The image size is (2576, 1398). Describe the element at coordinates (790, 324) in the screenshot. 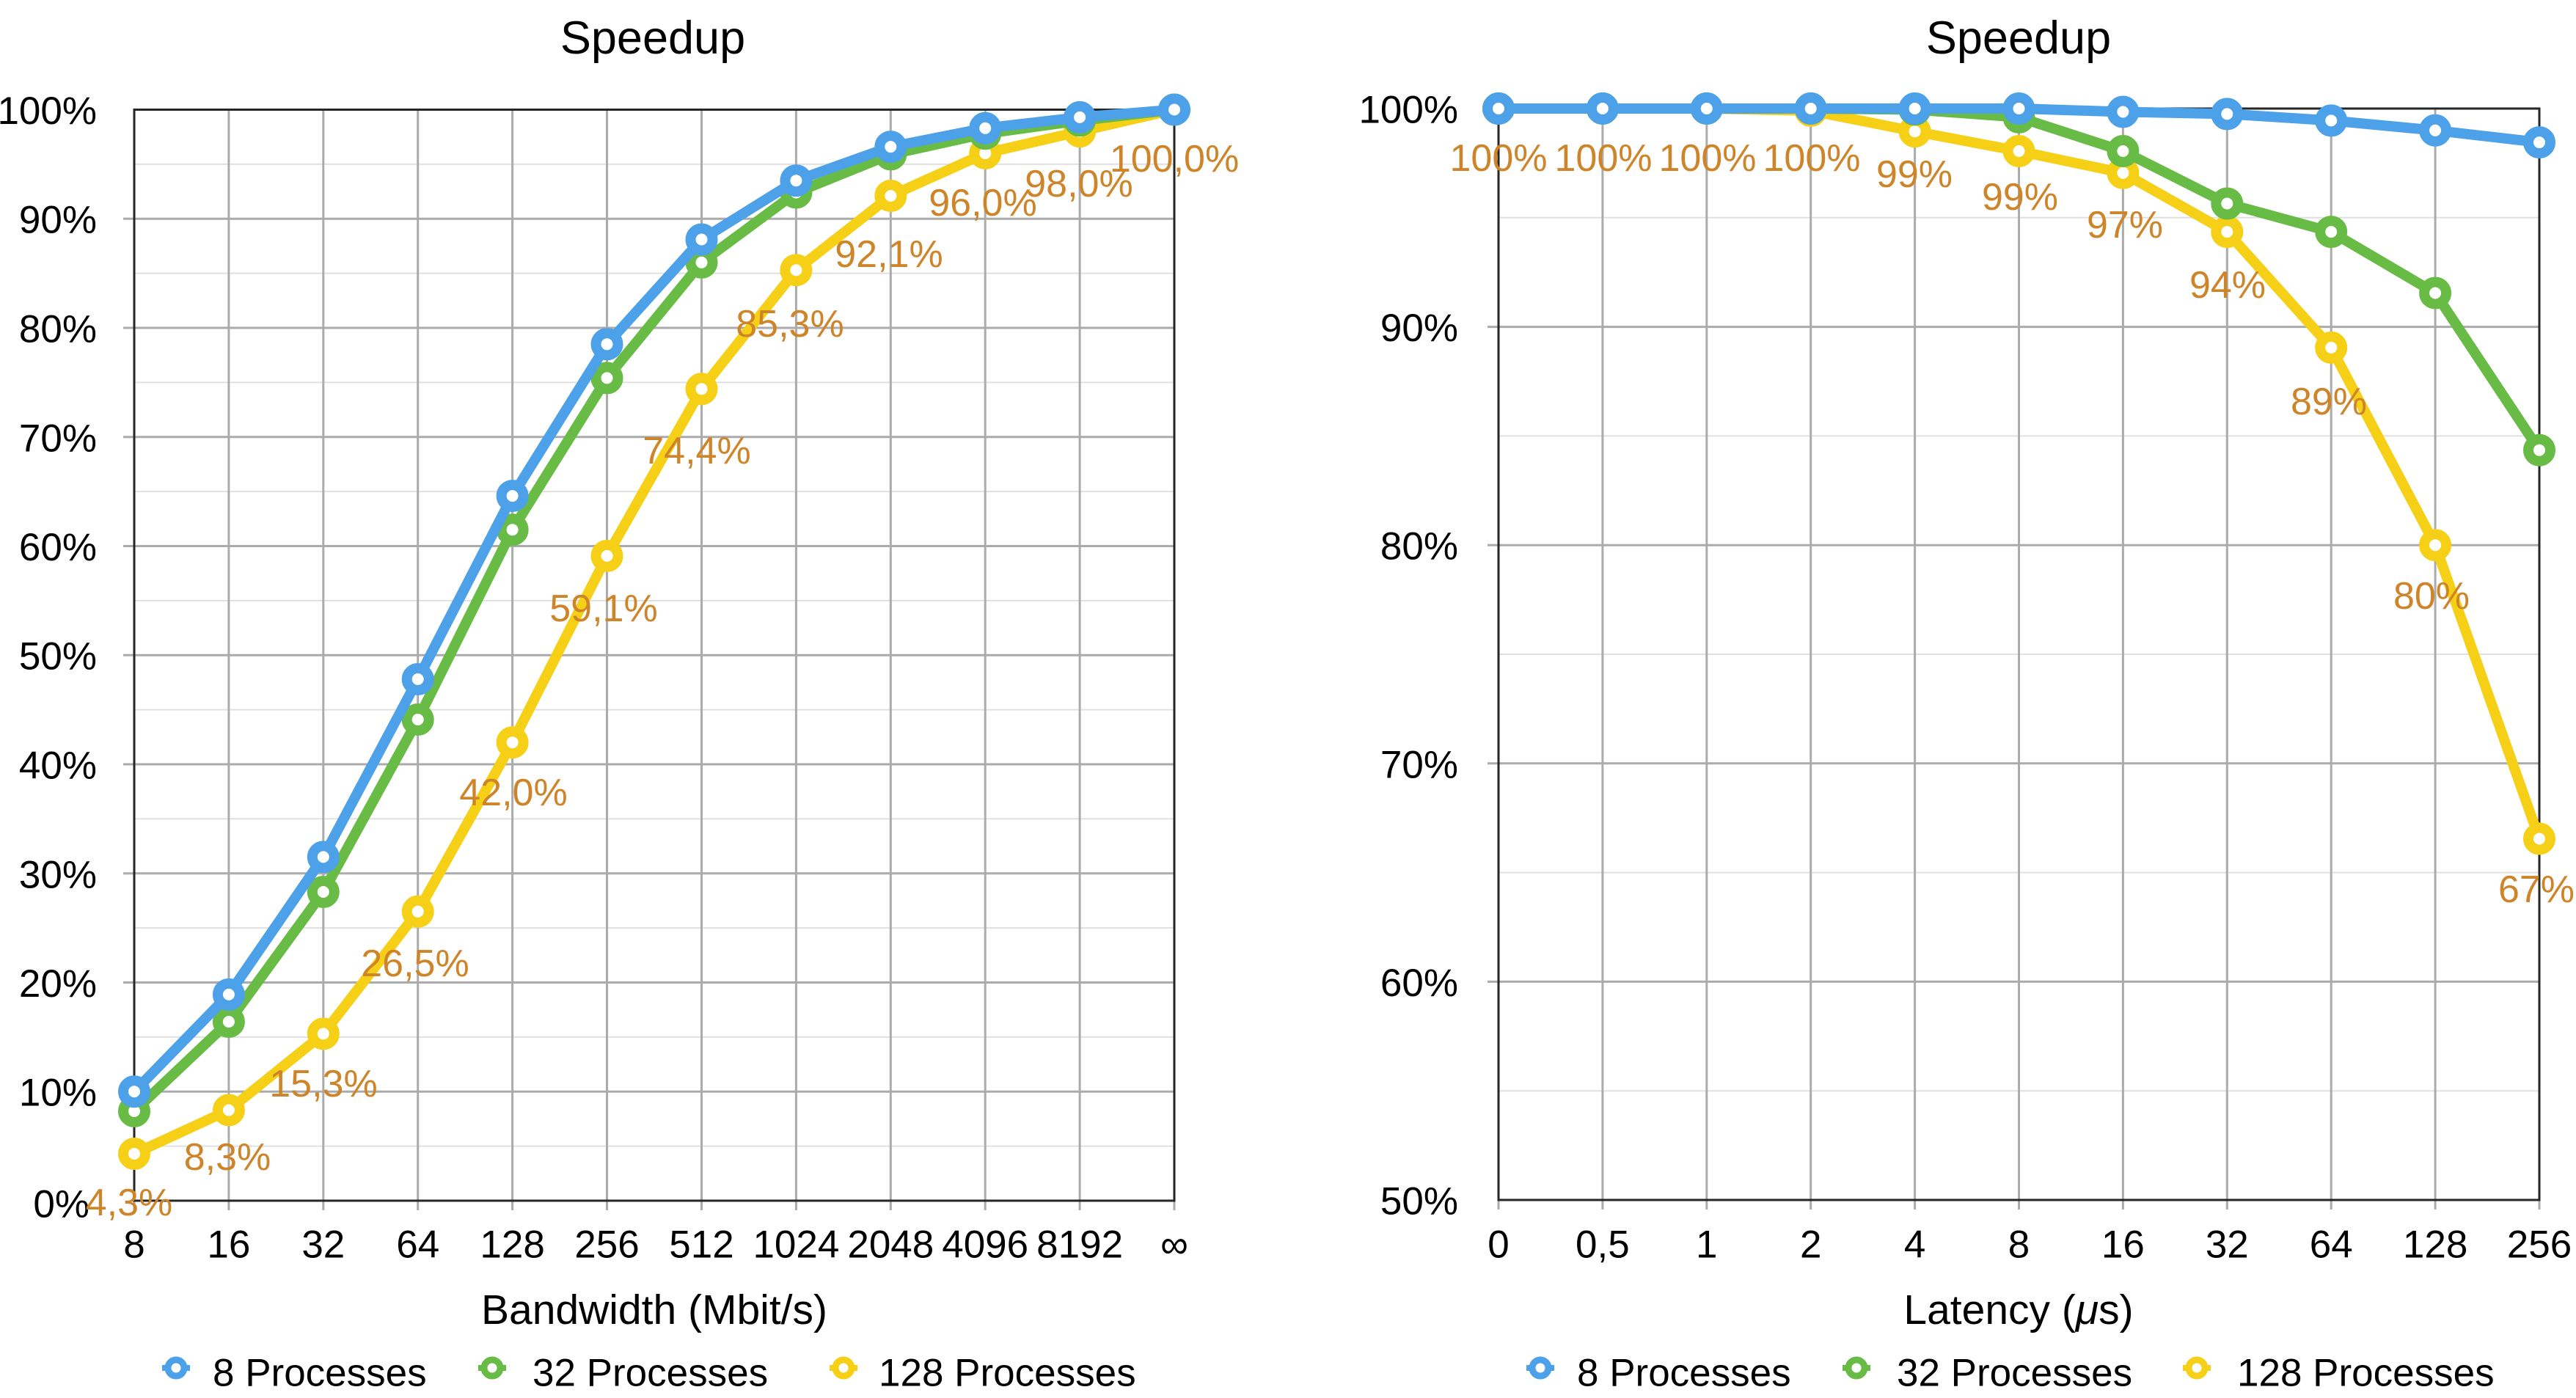

I see `svg-text: 85,3%` at that location.